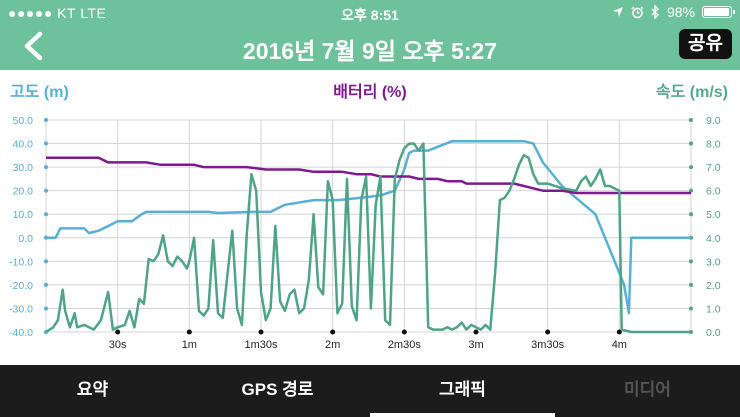 The height and width of the screenshot is (417, 740). Describe the element at coordinates (680, 12) in the screenshot. I see `battery-percent: 98%` at that location.